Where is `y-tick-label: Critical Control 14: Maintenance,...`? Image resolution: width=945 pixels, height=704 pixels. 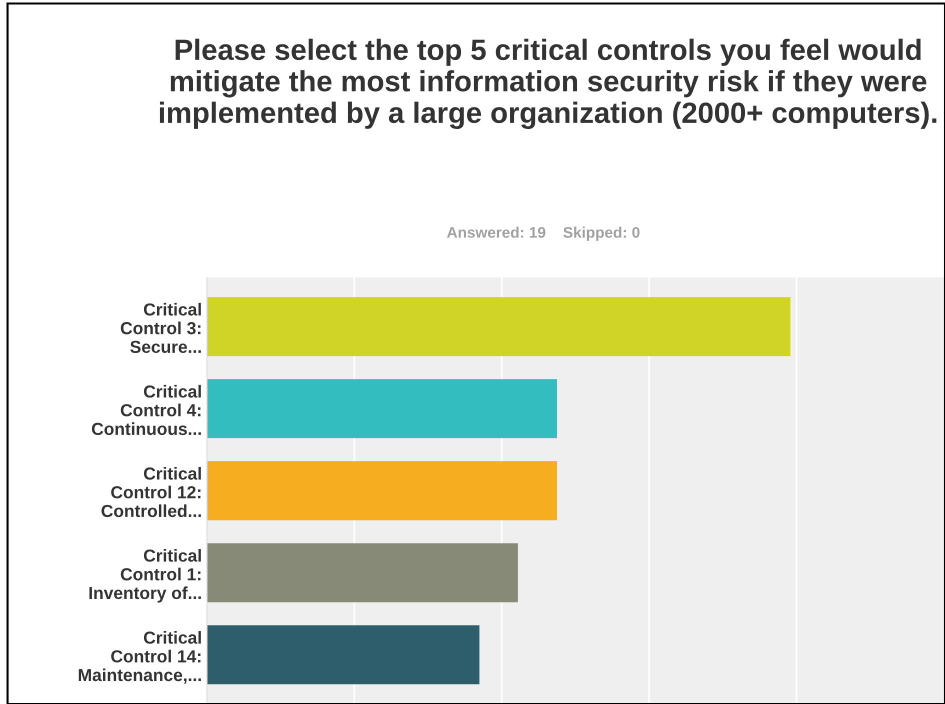
y-tick-label: Critical Control 14: Maintenance,... is located at coordinates (139, 657).